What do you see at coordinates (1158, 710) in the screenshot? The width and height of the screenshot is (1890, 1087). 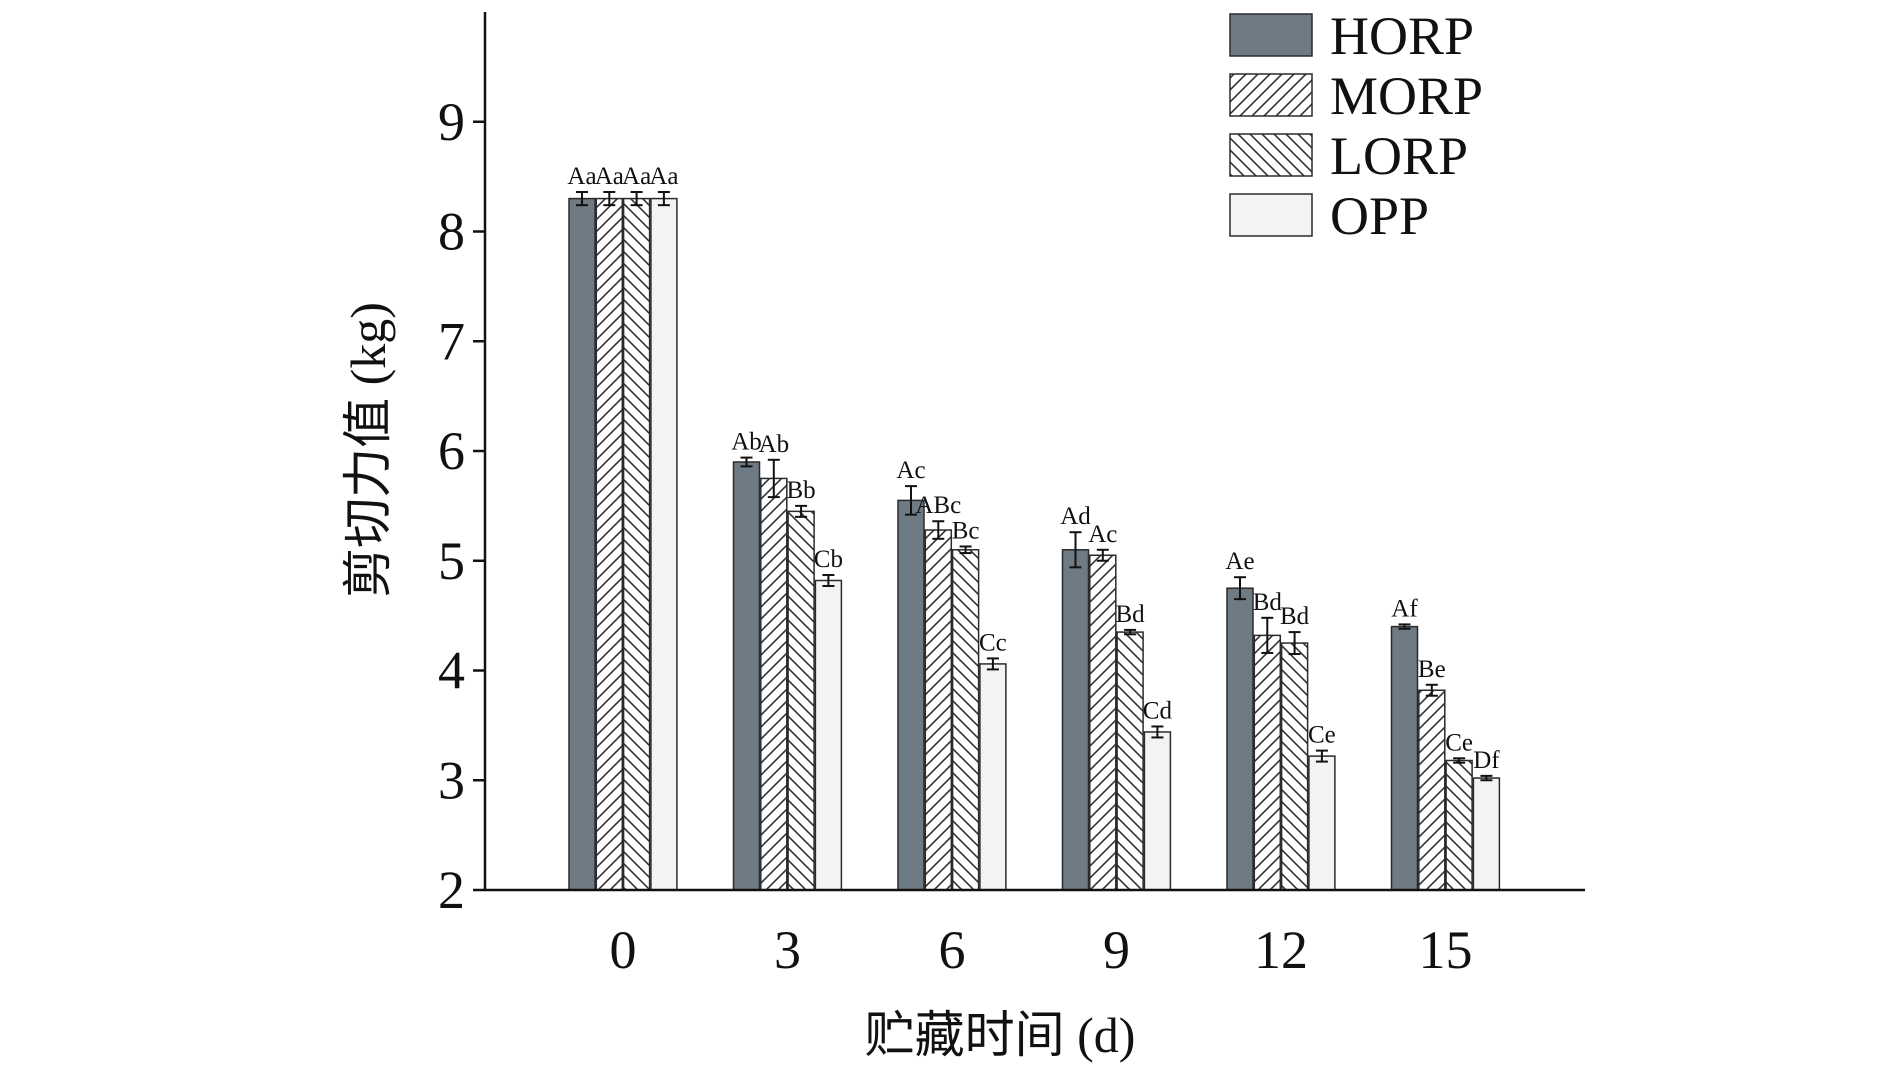 I see `data-label-opp-9: Cd` at bounding box center [1158, 710].